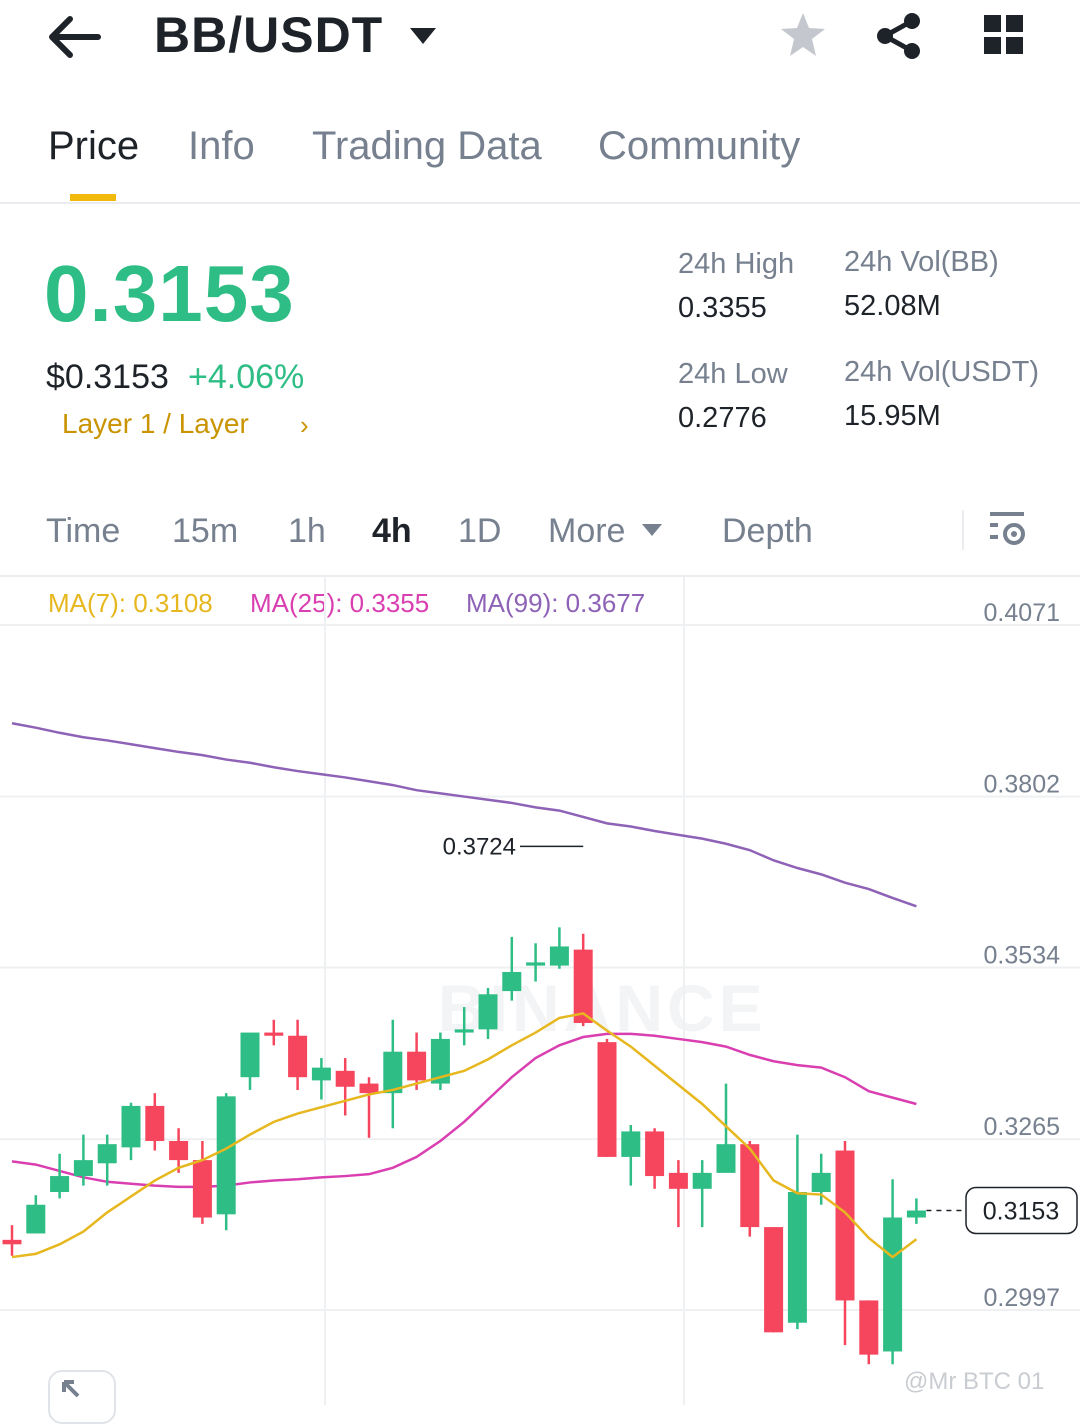  I want to click on expand-chart-button, so click(82, 1397).